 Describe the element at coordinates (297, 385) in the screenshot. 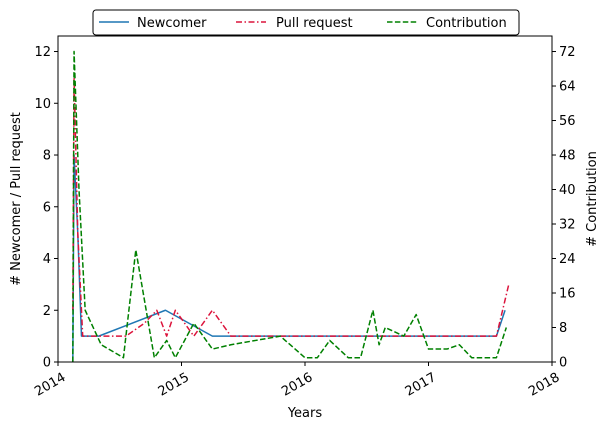

I see `x-tick-label: 2016` at that location.